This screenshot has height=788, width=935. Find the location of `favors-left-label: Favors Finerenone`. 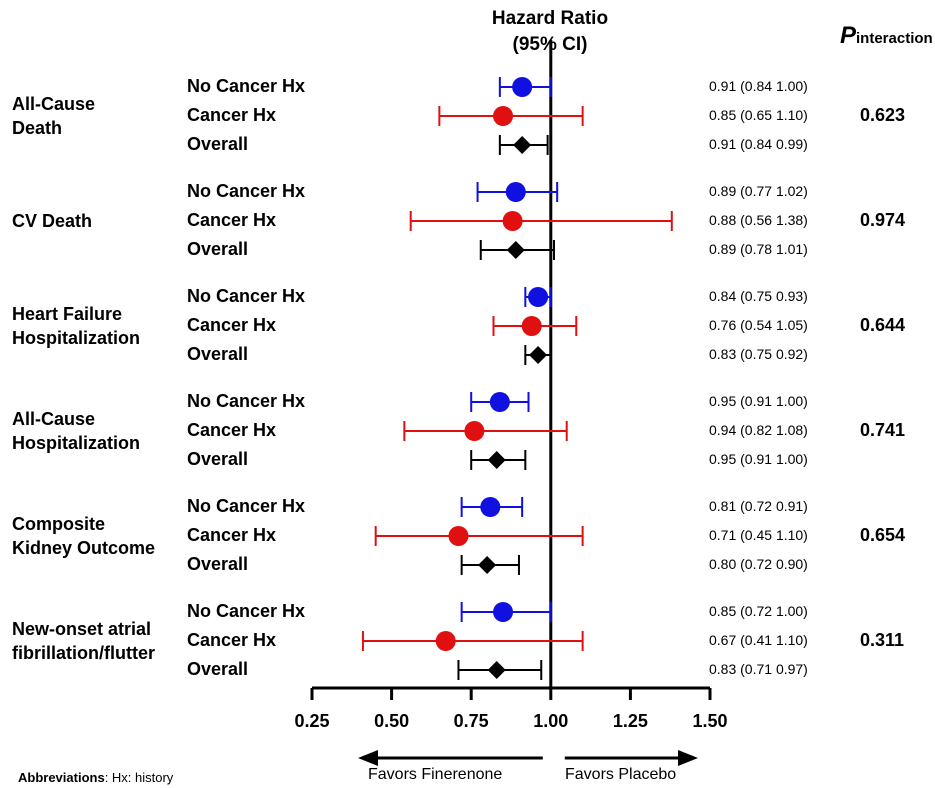

favors-left-label: Favors Finerenone is located at coordinates (435, 774).